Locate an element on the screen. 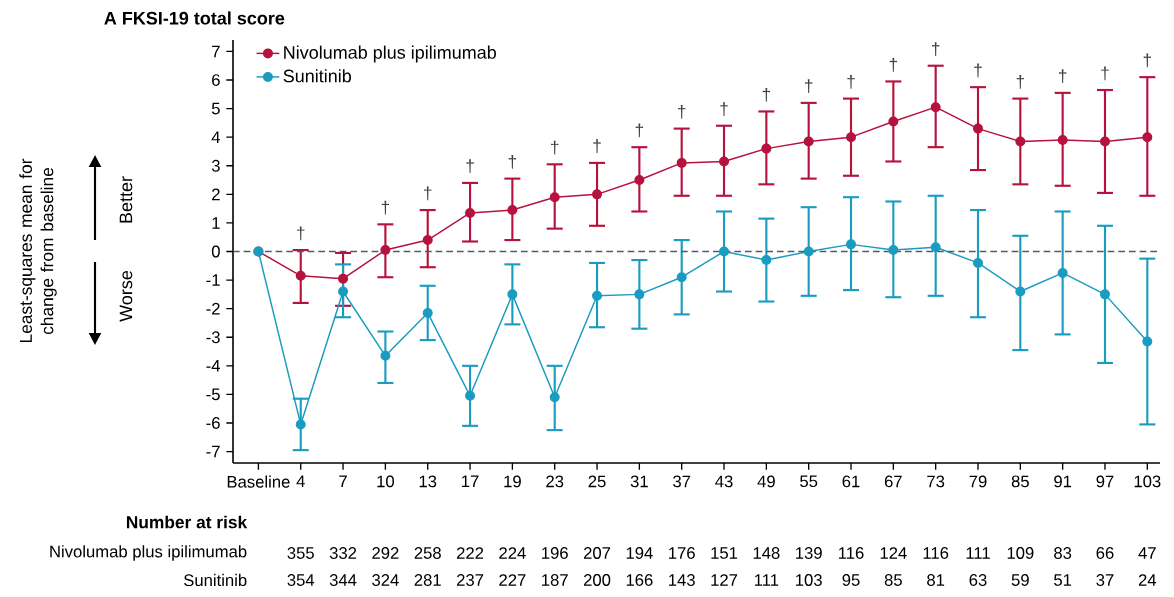  text: Worse is located at coordinates (126, 296).